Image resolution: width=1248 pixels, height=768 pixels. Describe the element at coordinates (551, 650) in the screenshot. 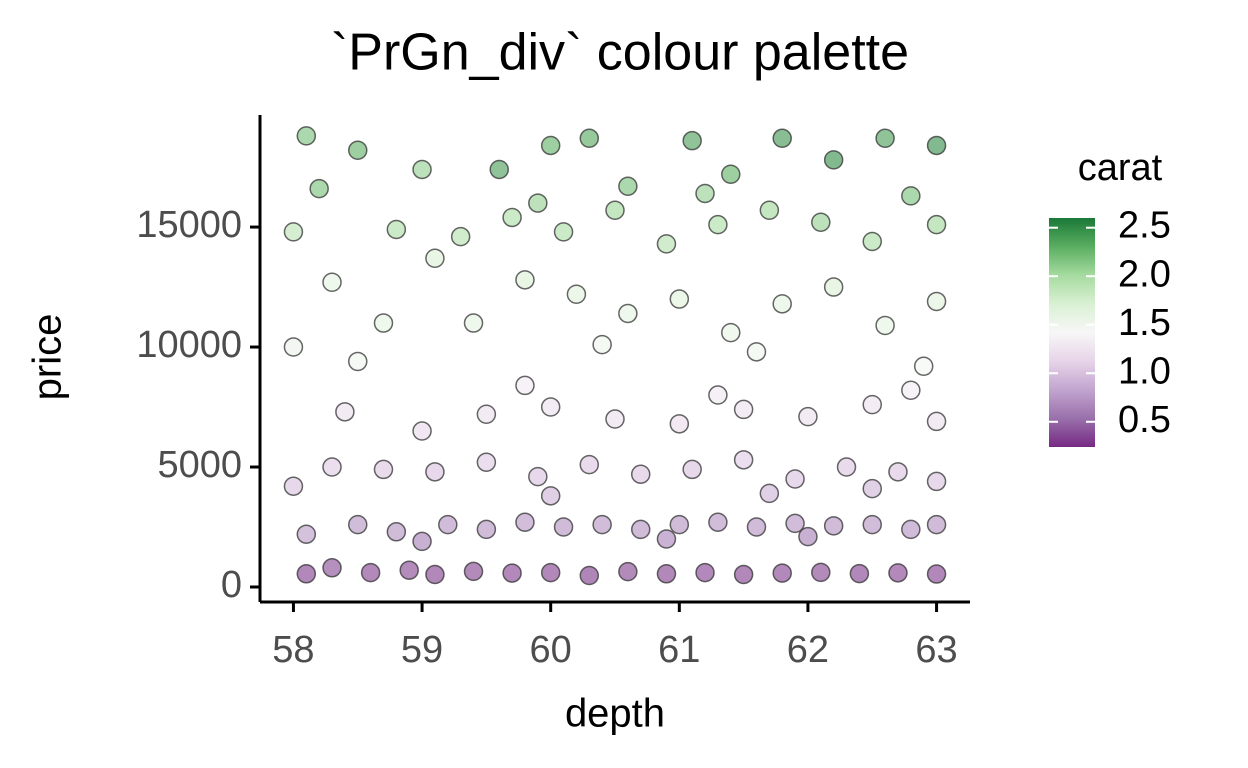

I see `x-tick-label: 60` at that location.